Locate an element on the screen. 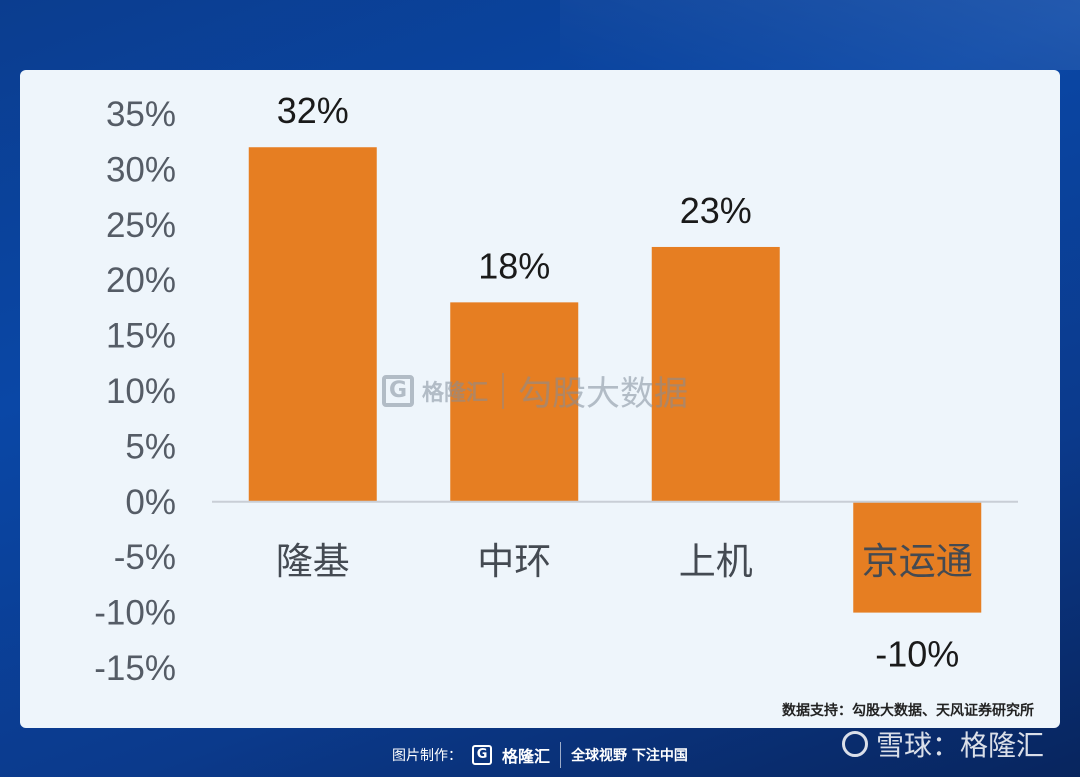  y-tick-label: -10% is located at coordinates (135, 613).